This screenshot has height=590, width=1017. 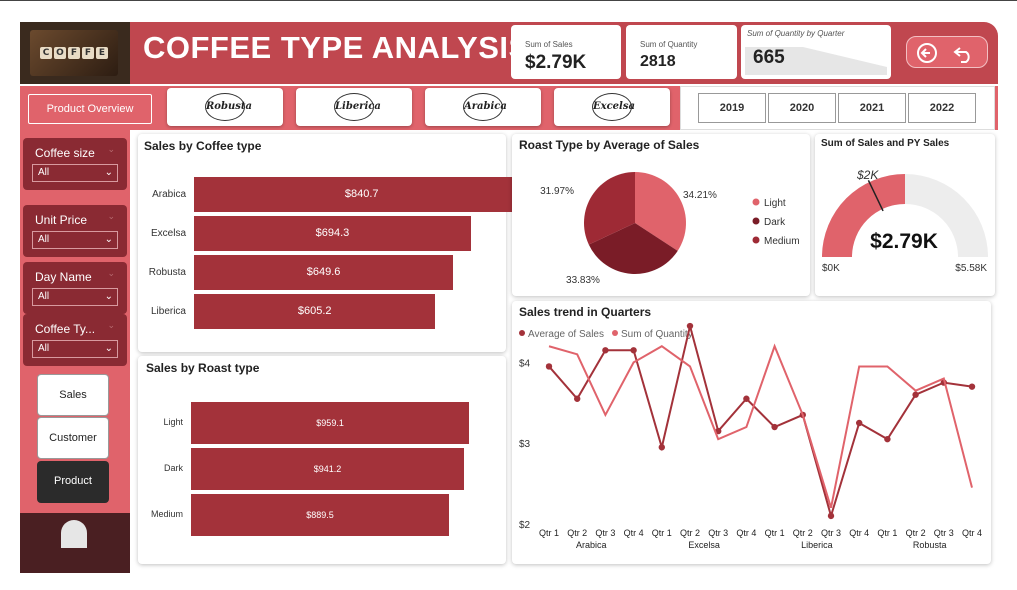 I want to click on year-button-2019: 2019, so click(x=732, y=108).